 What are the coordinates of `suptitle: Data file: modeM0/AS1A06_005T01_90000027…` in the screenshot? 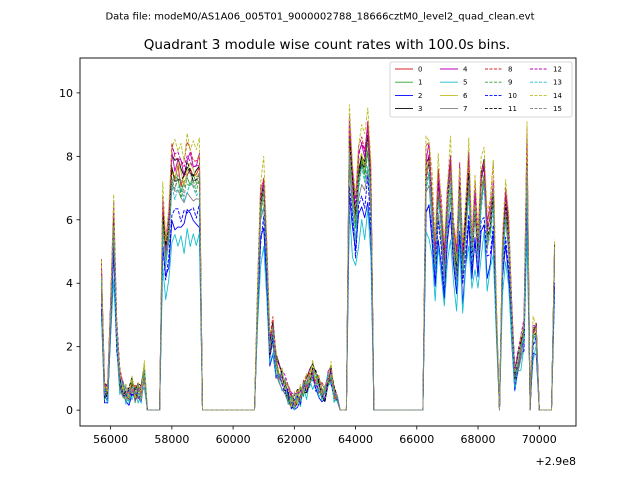 It's located at (319, 17).